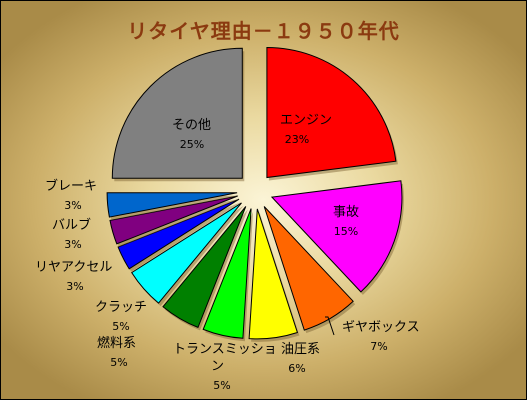 The height and width of the screenshot is (400, 527). Describe the element at coordinates (300, 349) in the screenshot. I see `slice-label: 油圧系` at that location.